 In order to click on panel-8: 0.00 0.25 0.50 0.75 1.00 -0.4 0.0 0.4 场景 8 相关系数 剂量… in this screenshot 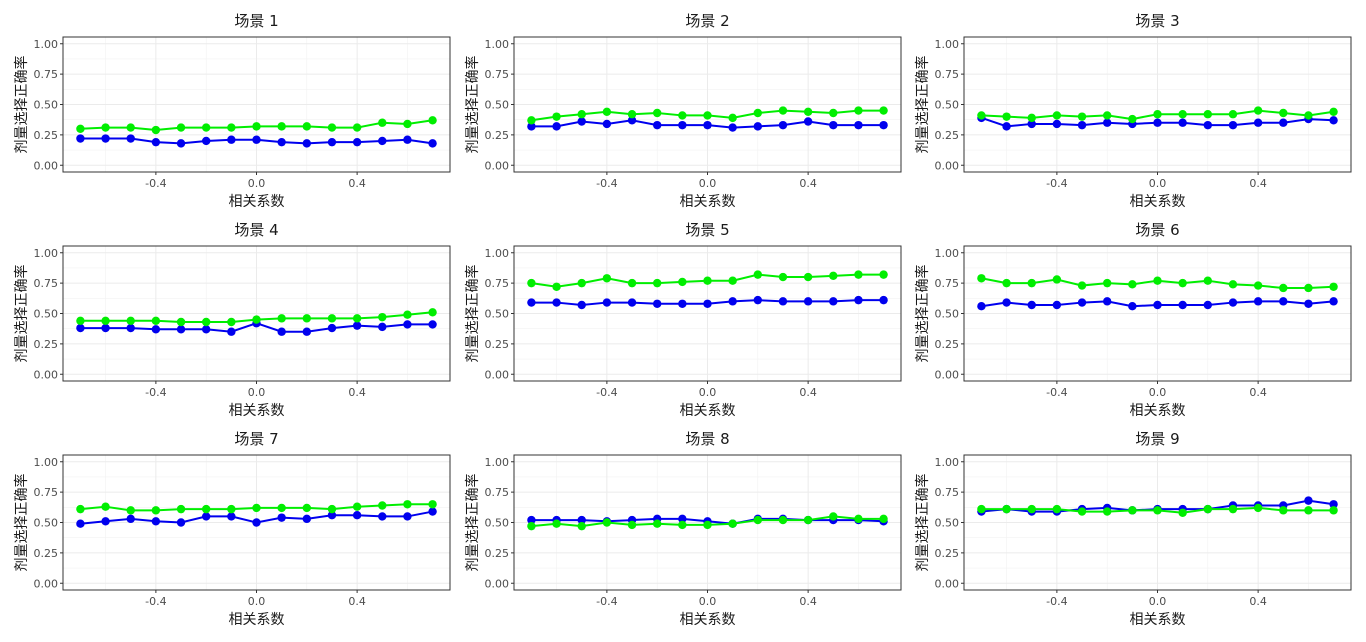, I will do `click(683, 529)`.